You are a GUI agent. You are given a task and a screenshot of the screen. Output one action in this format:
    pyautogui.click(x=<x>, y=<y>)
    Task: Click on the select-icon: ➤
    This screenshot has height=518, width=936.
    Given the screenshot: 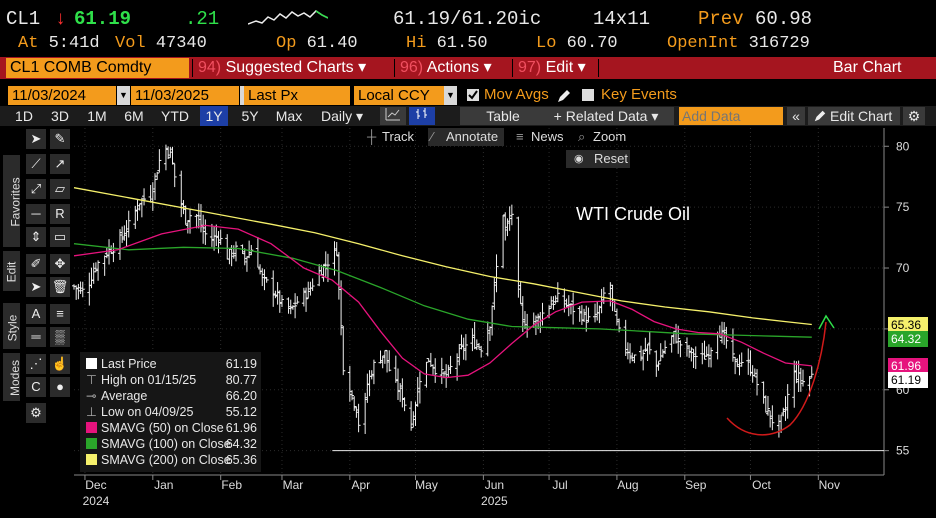 What is the action you would take?
    pyautogui.click(x=36, y=287)
    